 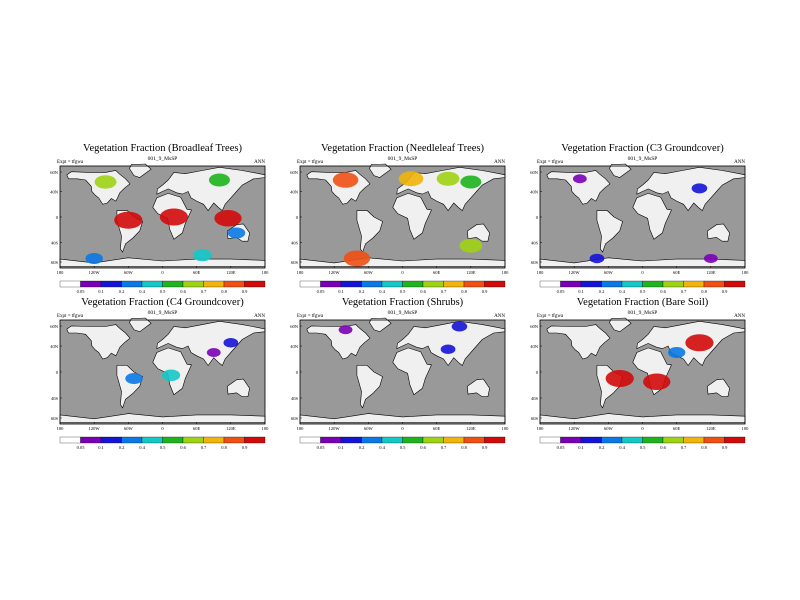 What do you see at coordinates (369, 272) in the screenshot?
I see `x-tick-label: 60W` at bounding box center [369, 272].